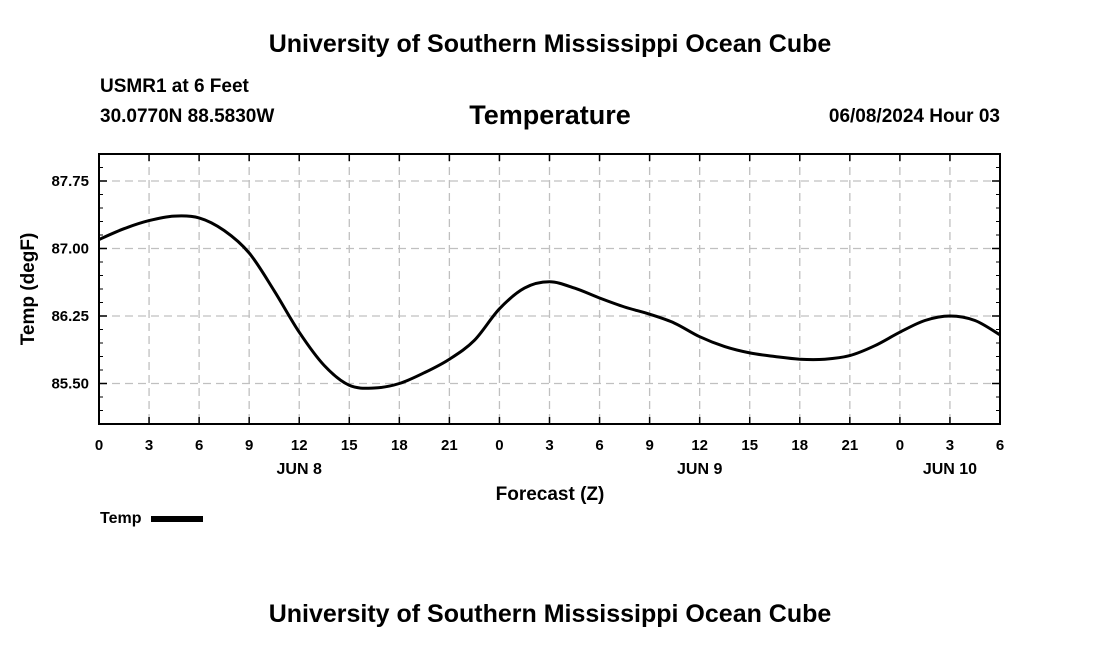 This screenshot has height=650, width=1100. I want to click on legend: Temp, so click(152, 519).